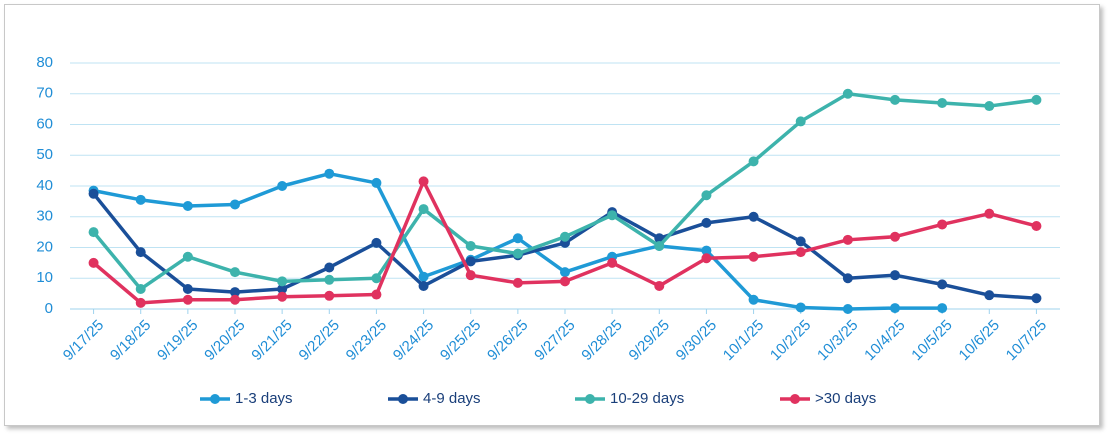  Describe the element at coordinates (264, 398) in the screenshot. I see `legend-label: 1-3 days` at that location.